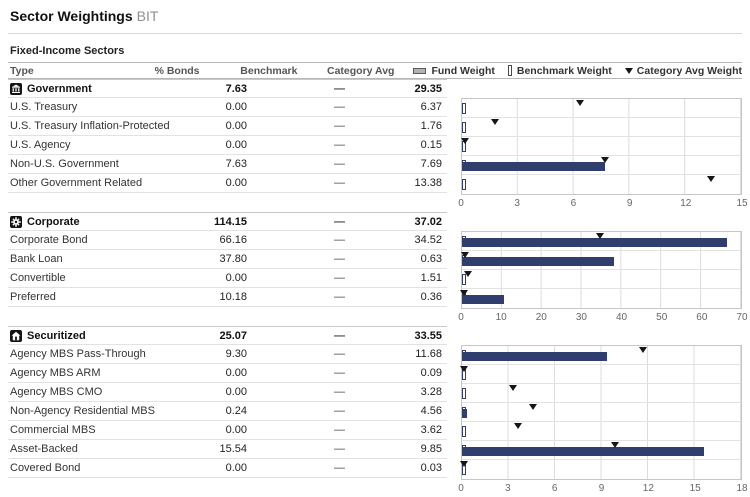 The image size is (750, 497). What do you see at coordinates (55, 373) in the screenshot?
I see `row-label: Agency MBS ARM` at bounding box center [55, 373].